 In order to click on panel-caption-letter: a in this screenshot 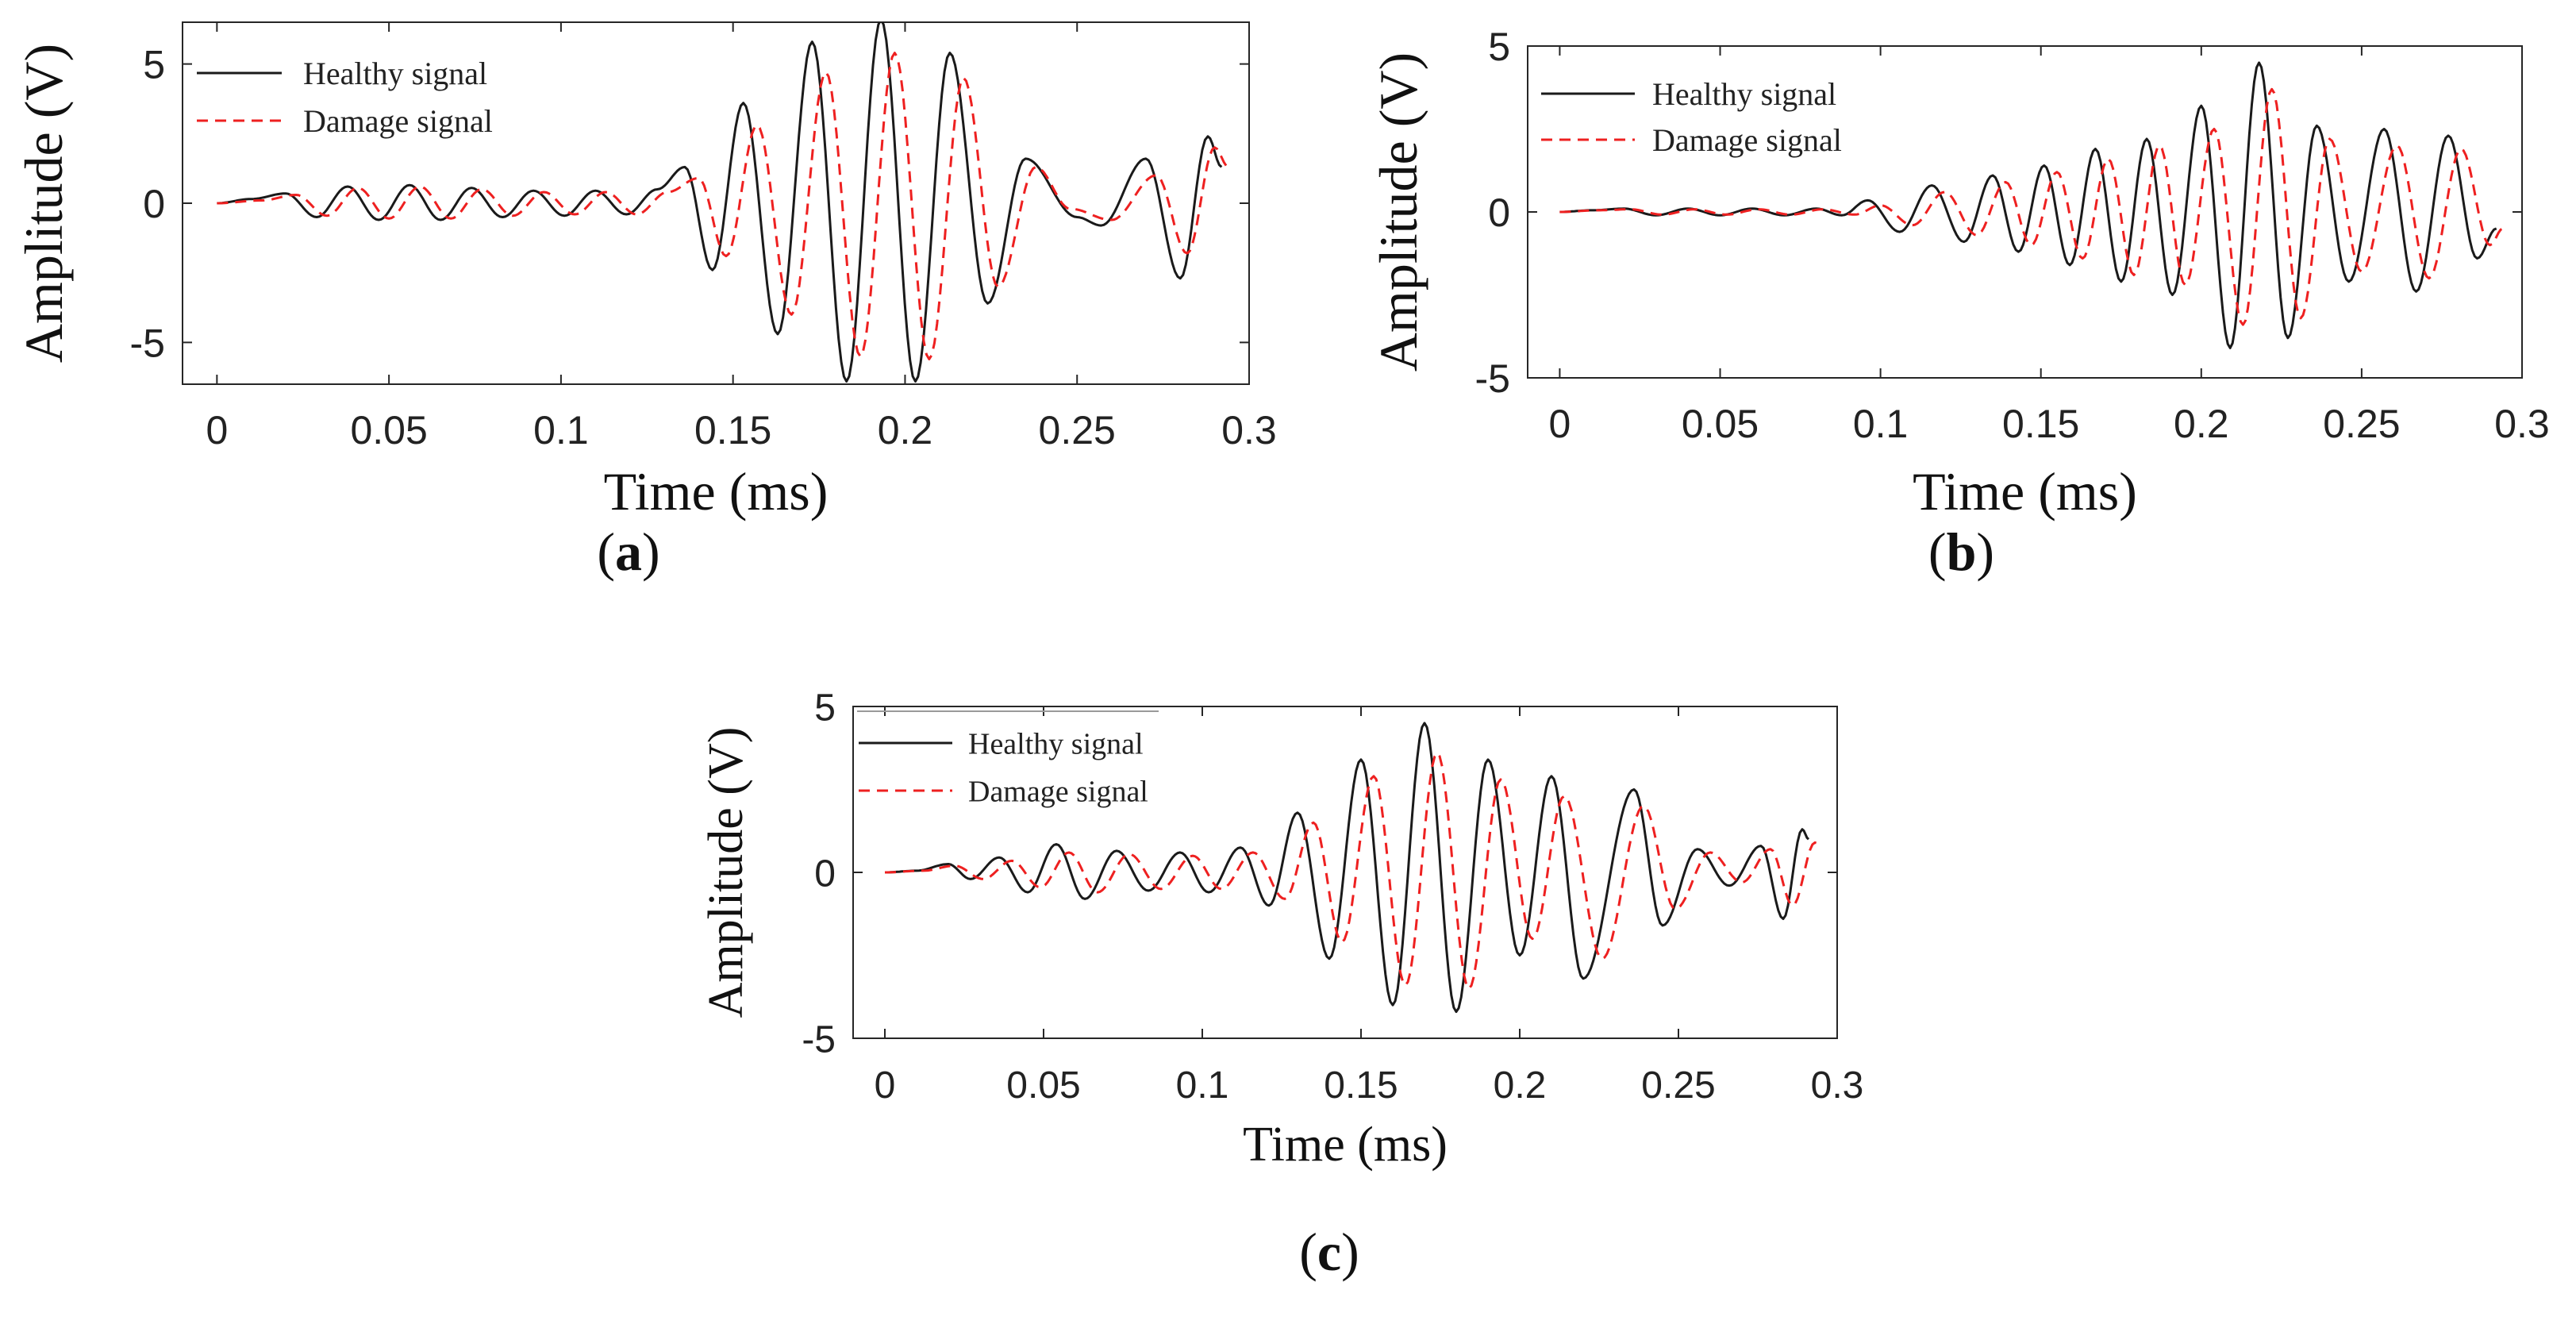, I will do `click(628, 552)`.